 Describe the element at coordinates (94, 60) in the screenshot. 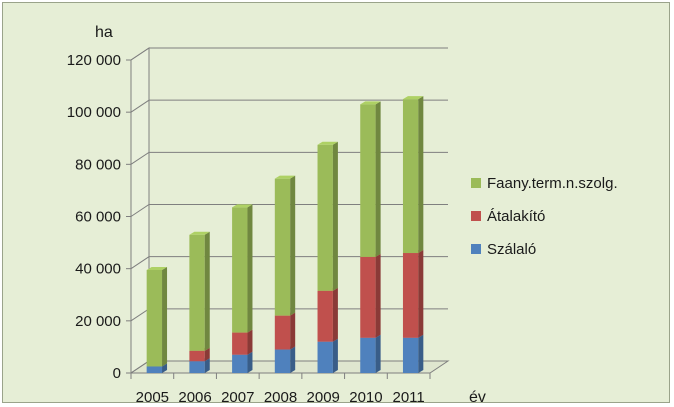

I see `y-tick-label: 120 000` at that location.